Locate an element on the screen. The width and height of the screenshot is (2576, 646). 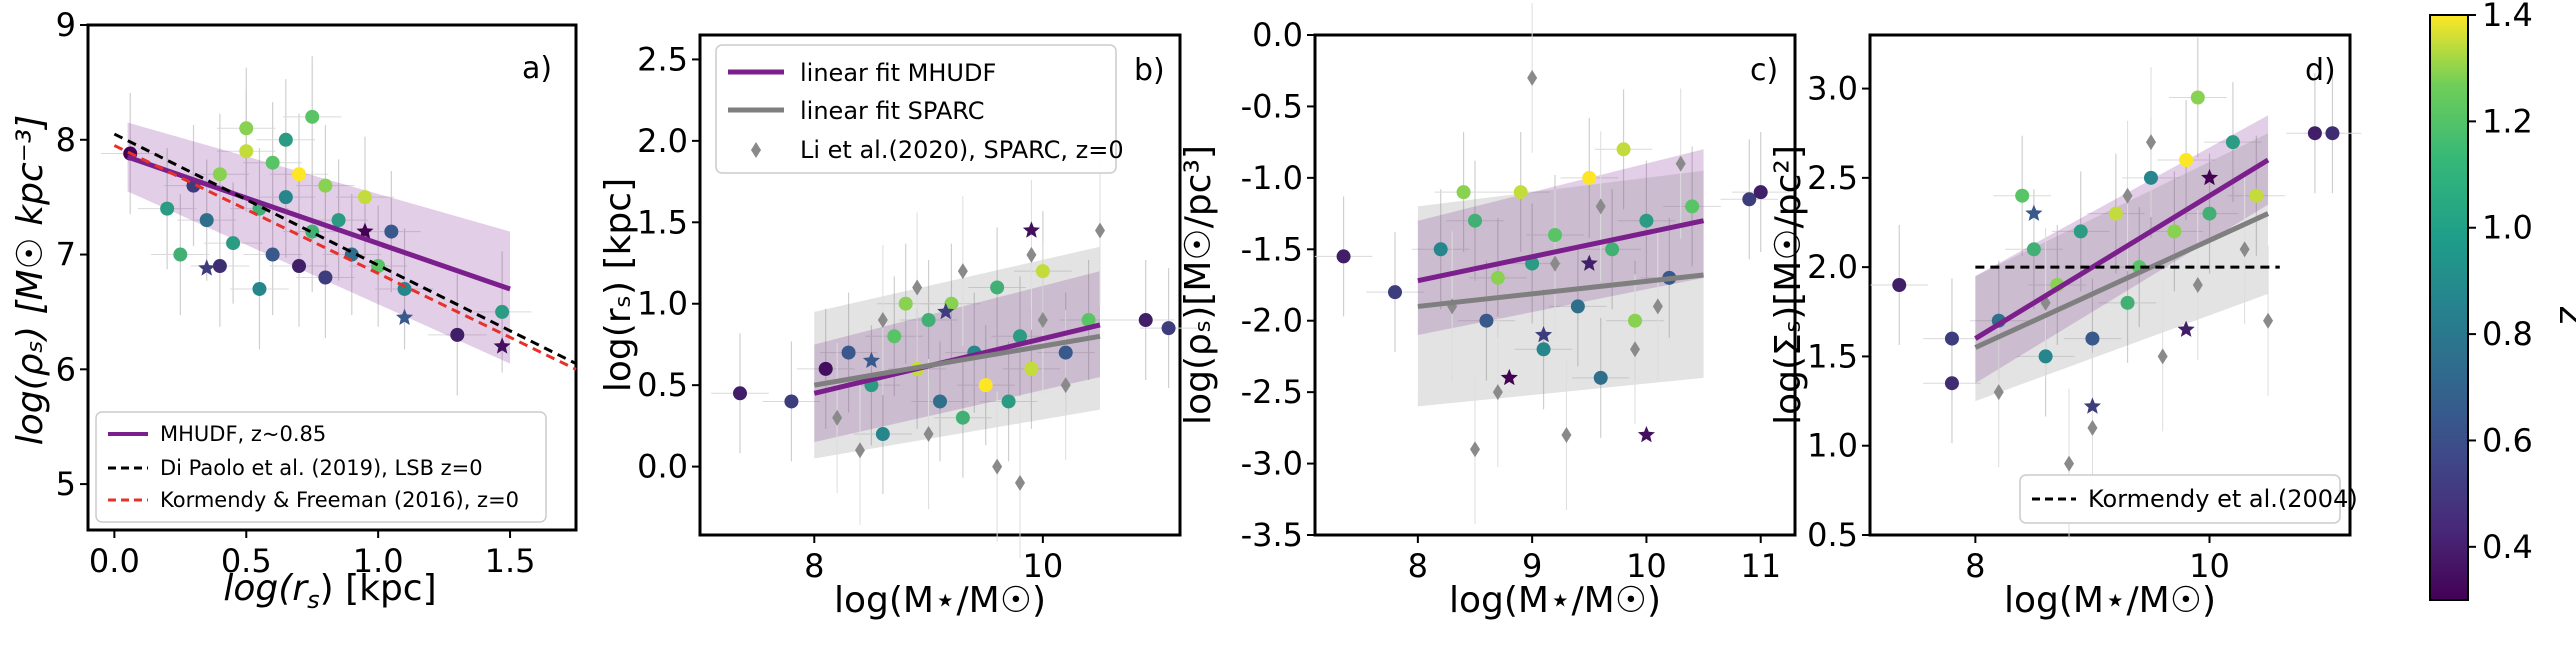
legend-a-label-dipaolo: Di Paolo et al. (2019), LSB z=0 is located at coordinates (321, 468).